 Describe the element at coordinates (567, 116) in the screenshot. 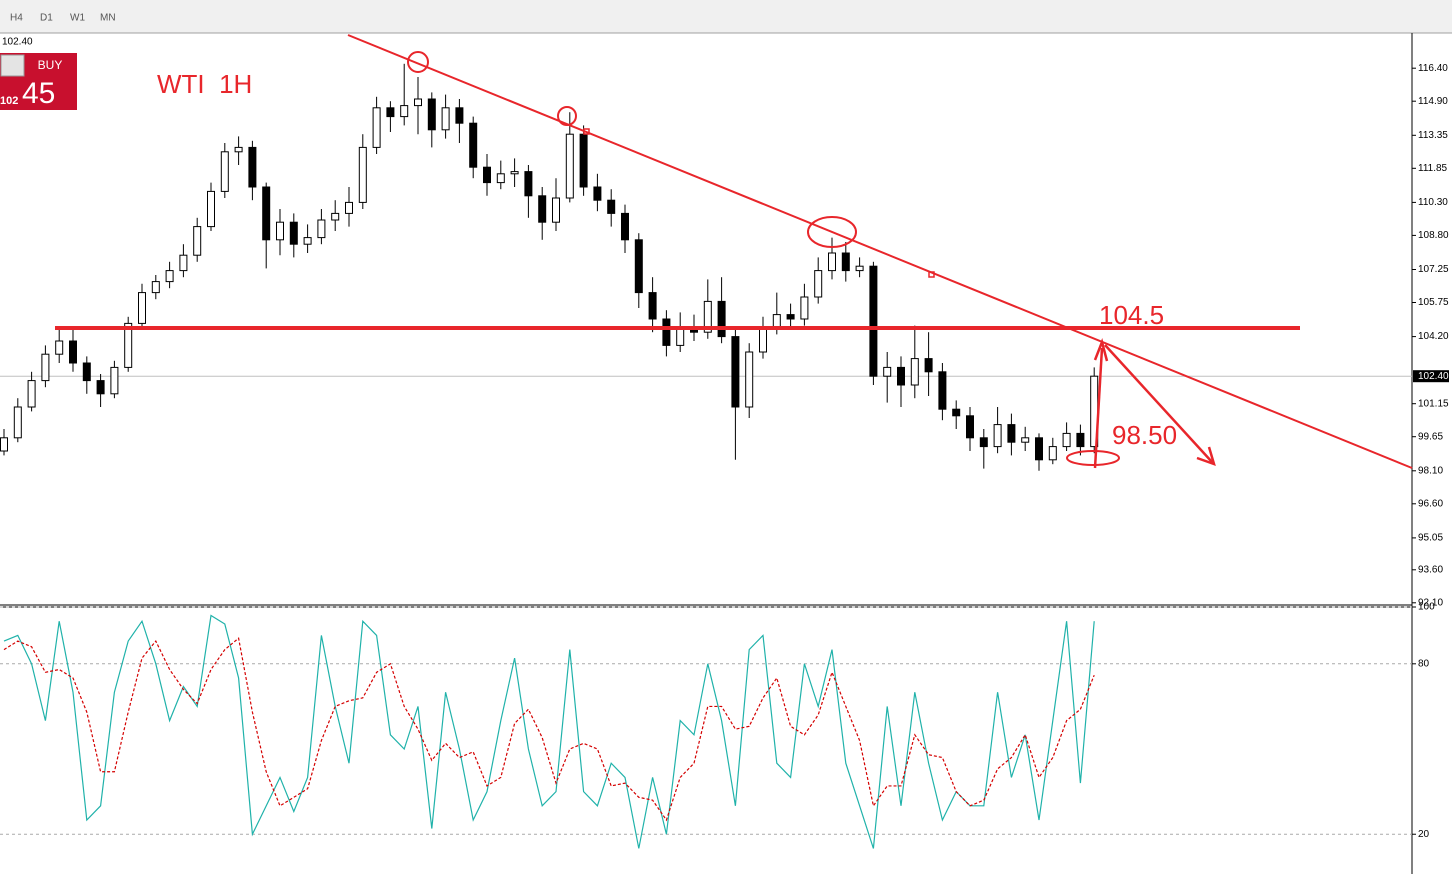

I see `highlight-circle` at that location.